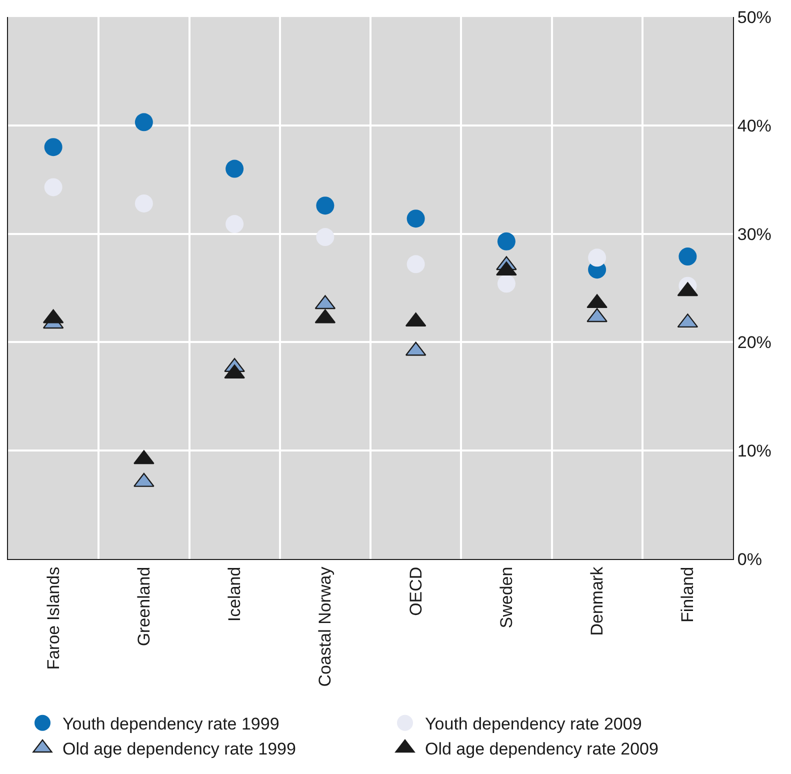 This screenshot has width=791, height=774. What do you see at coordinates (754, 451) in the screenshot?
I see `y-tick-label: 10%` at bounding box center [754, 451].